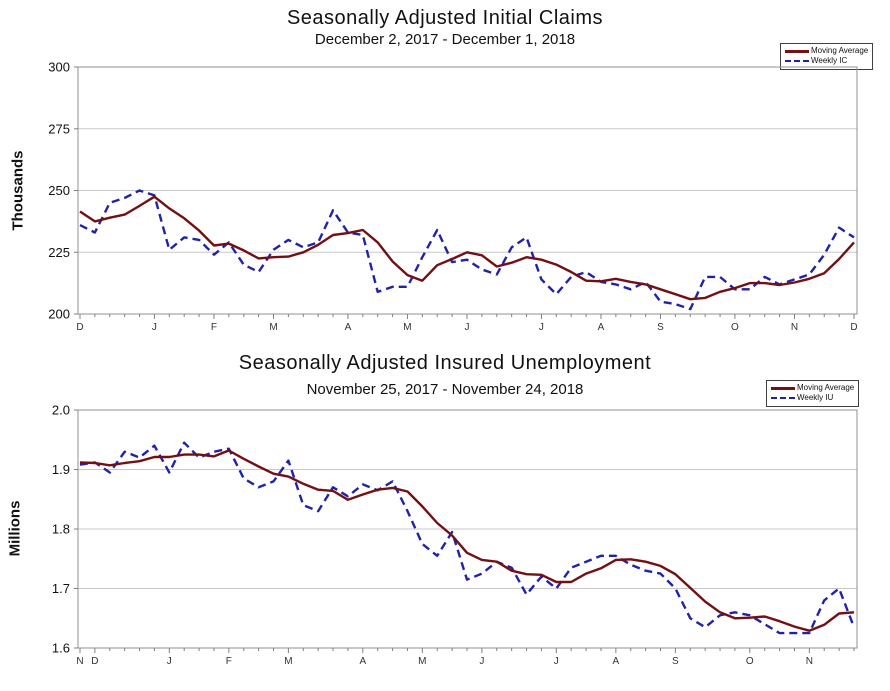  Describe the element at coordinates (61, 529) in the screenshot. I see `y-tick-label: 1.8` at that location.